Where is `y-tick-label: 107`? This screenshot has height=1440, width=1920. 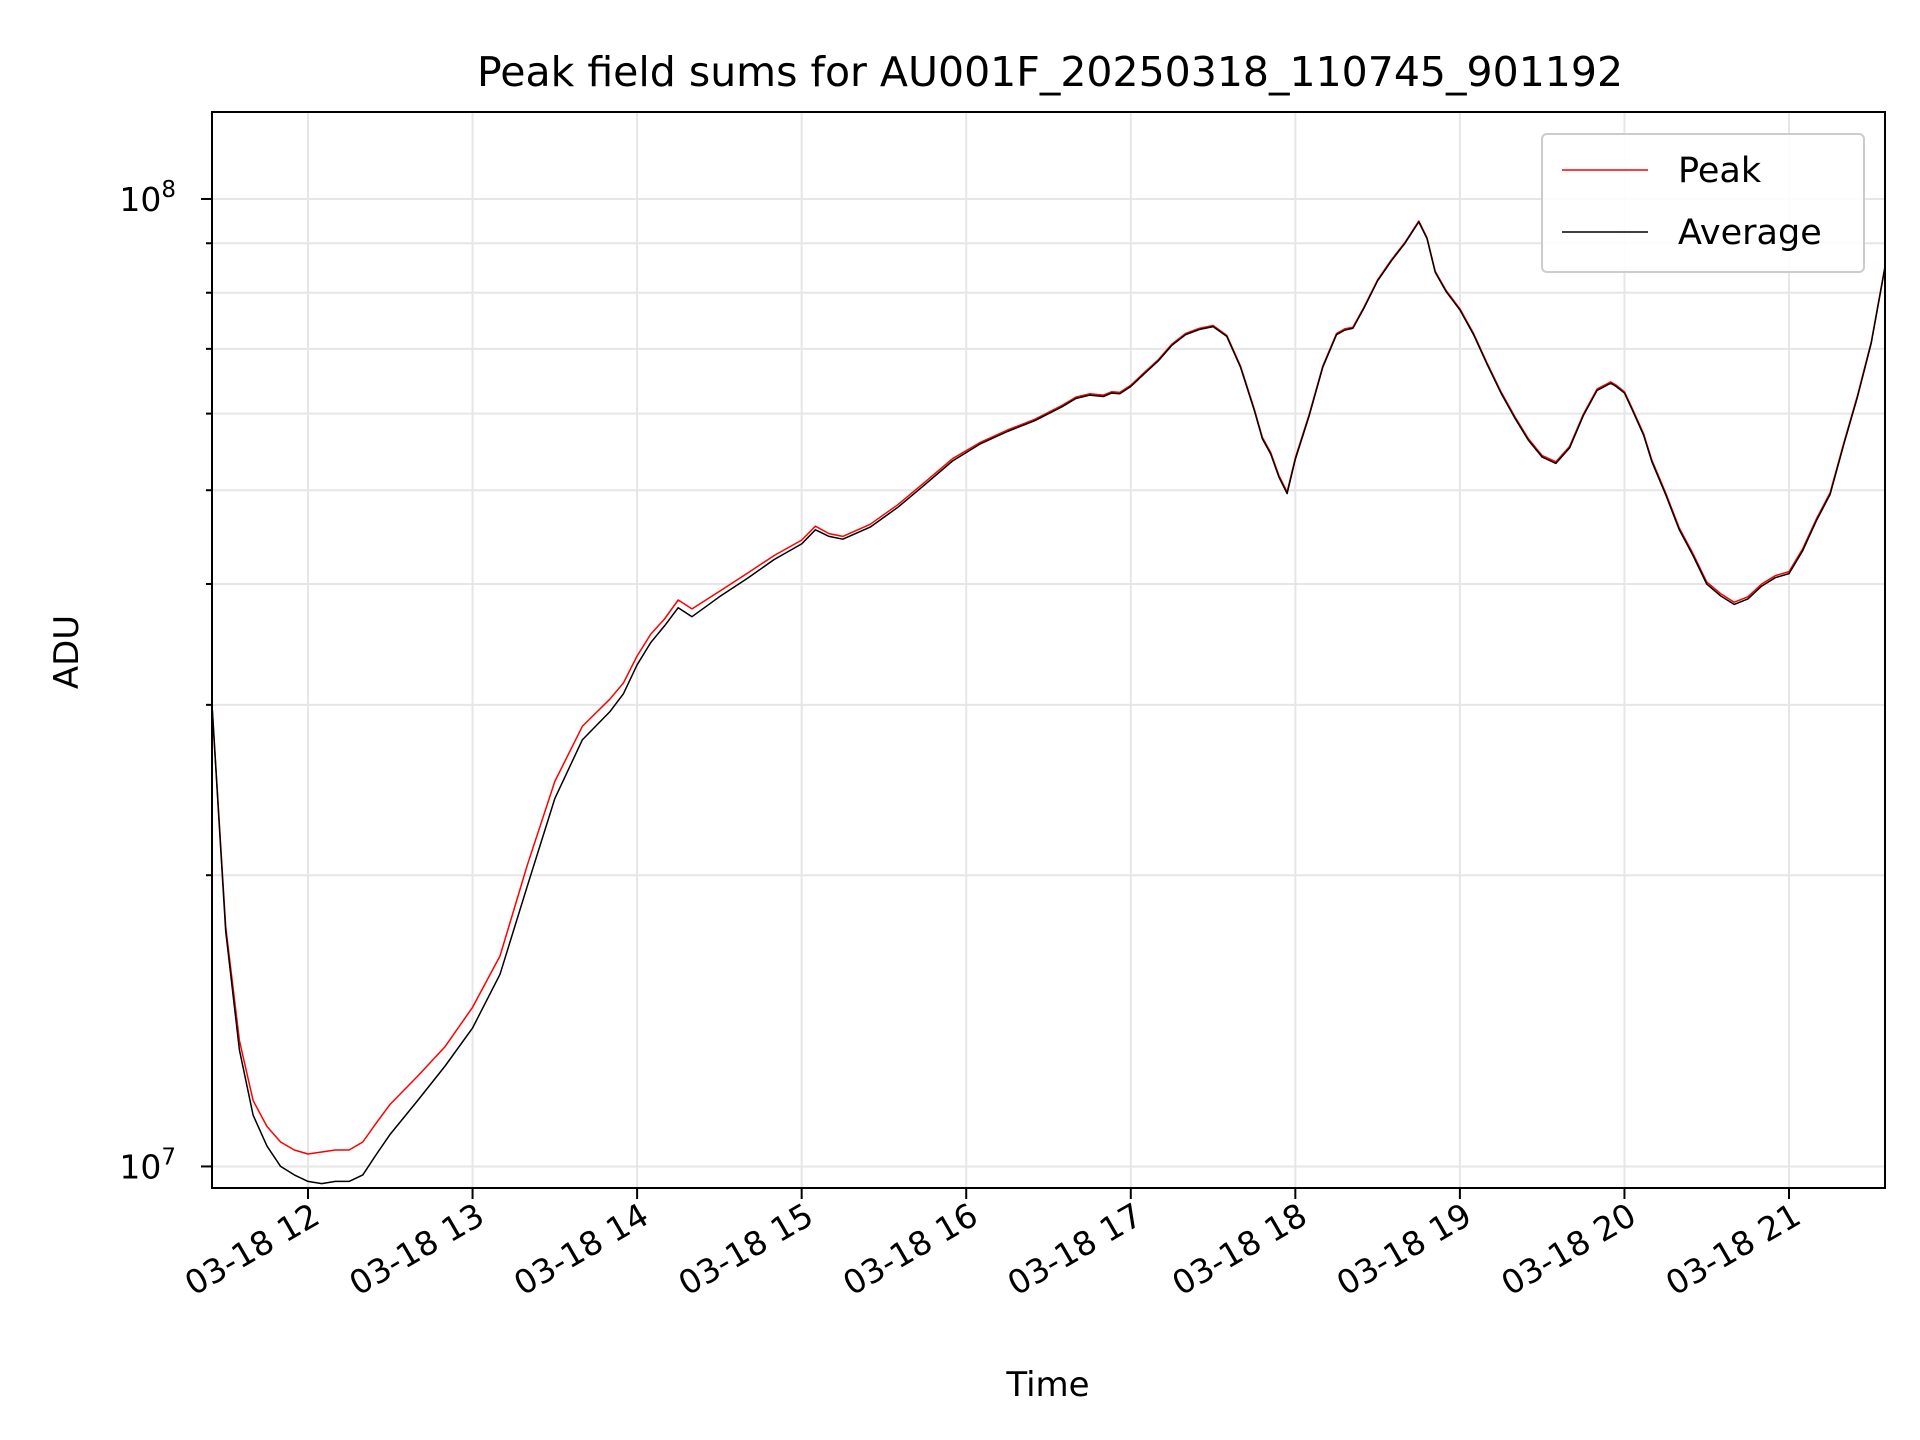 y-tick-label: 107 is located at coordinates (147, 1165).